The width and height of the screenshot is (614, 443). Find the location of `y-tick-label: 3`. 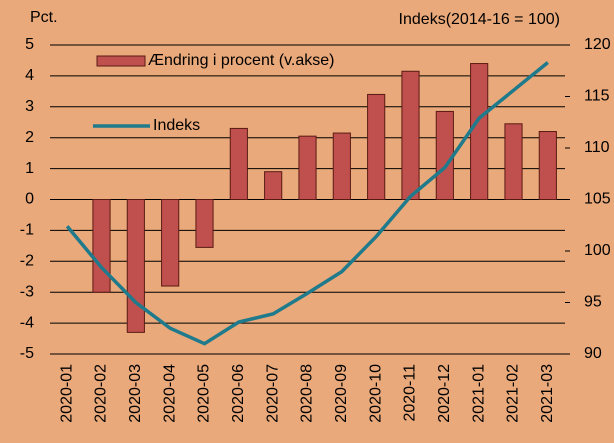

y-tick-label: 3 is located at coordinates (29, 106).